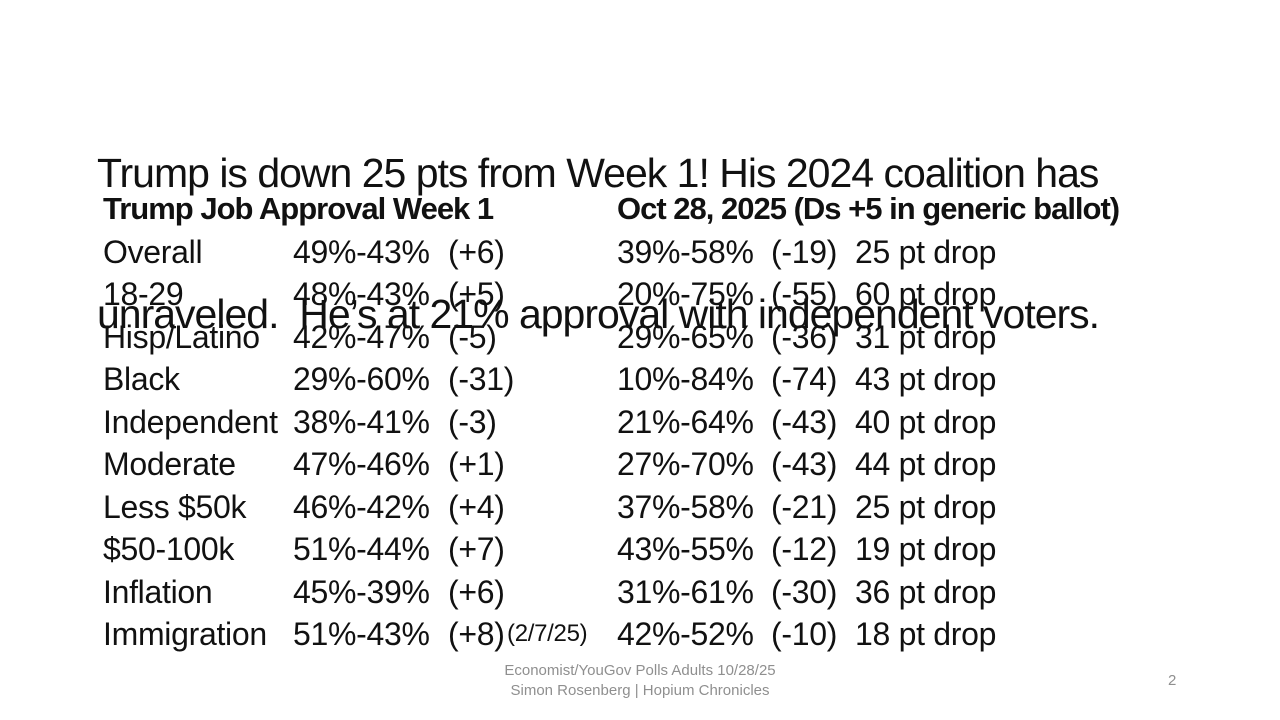 Image resolution: width=1280 pixels, height=720 pixels. What do you see at coordinates (926, 634) in the screenshot?
I see `pt-drop: 18 pt drop` at bounding box center [926, 634].